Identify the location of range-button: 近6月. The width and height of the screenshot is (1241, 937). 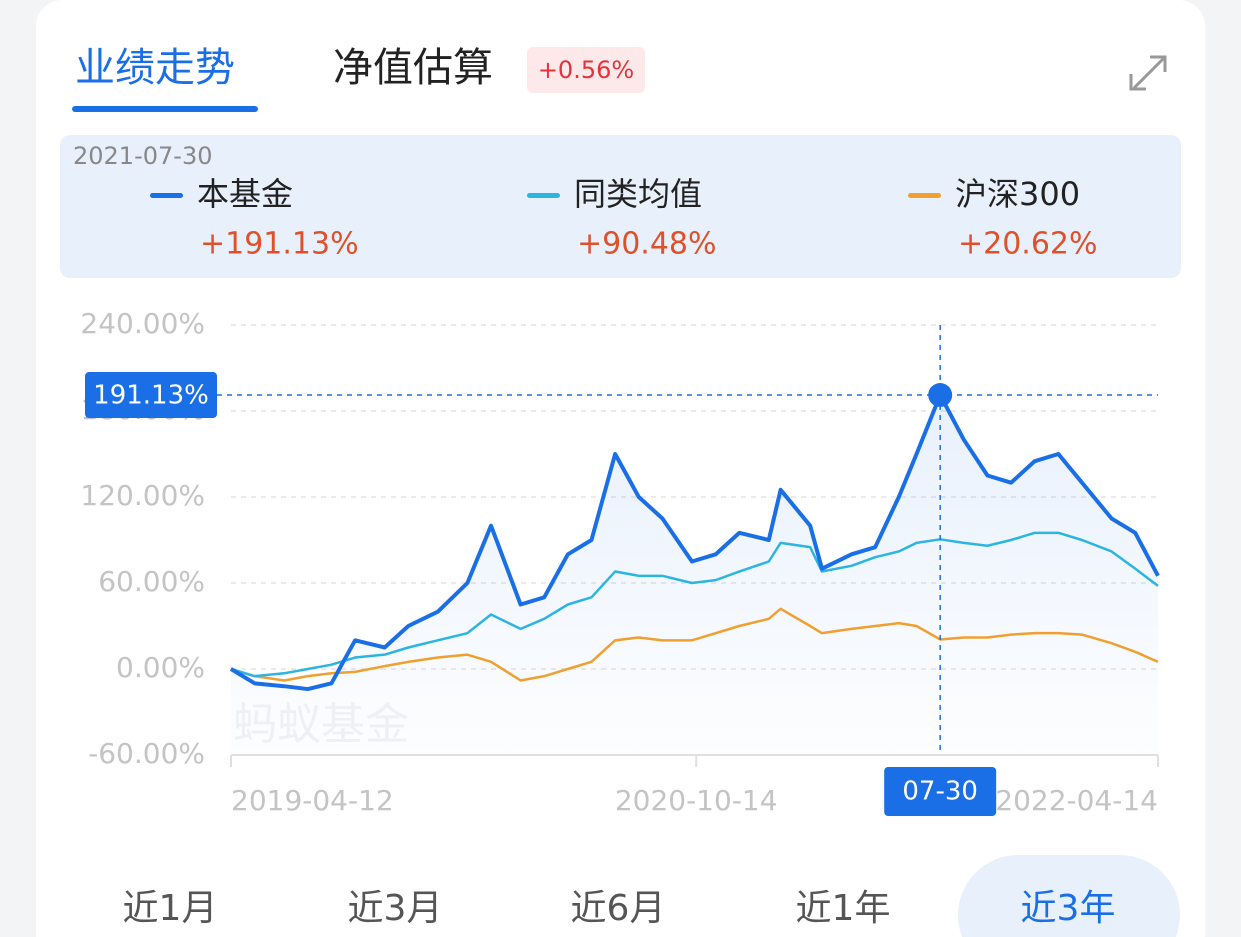
(618, 908).